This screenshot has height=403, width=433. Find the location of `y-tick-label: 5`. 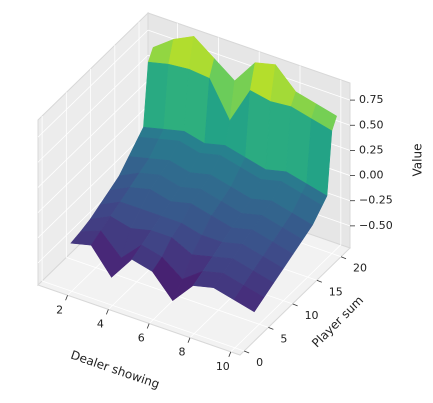

y-tick-label: 5 is located at coordinates (283, 338).